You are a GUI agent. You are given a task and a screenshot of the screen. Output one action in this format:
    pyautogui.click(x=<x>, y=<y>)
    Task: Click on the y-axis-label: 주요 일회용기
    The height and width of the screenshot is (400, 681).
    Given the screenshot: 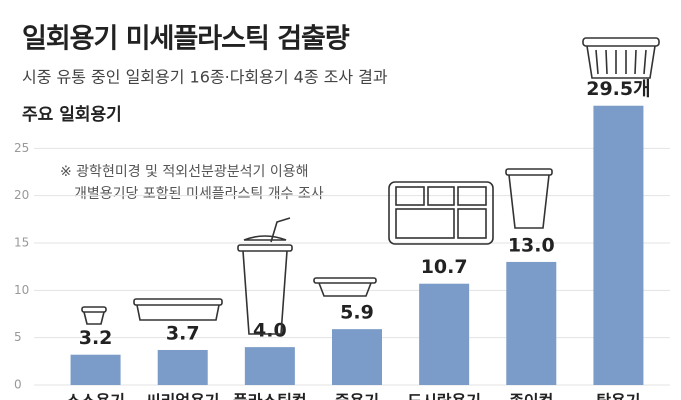 What is the action you would take?
    pyautogui.click(x=72, y=115)
    